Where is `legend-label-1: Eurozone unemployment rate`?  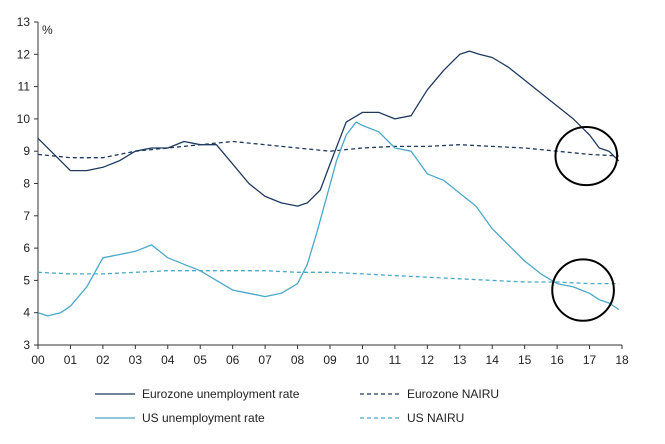 legend-label-1: Eurozone unemployment rate is located at coordinates (221, 394).